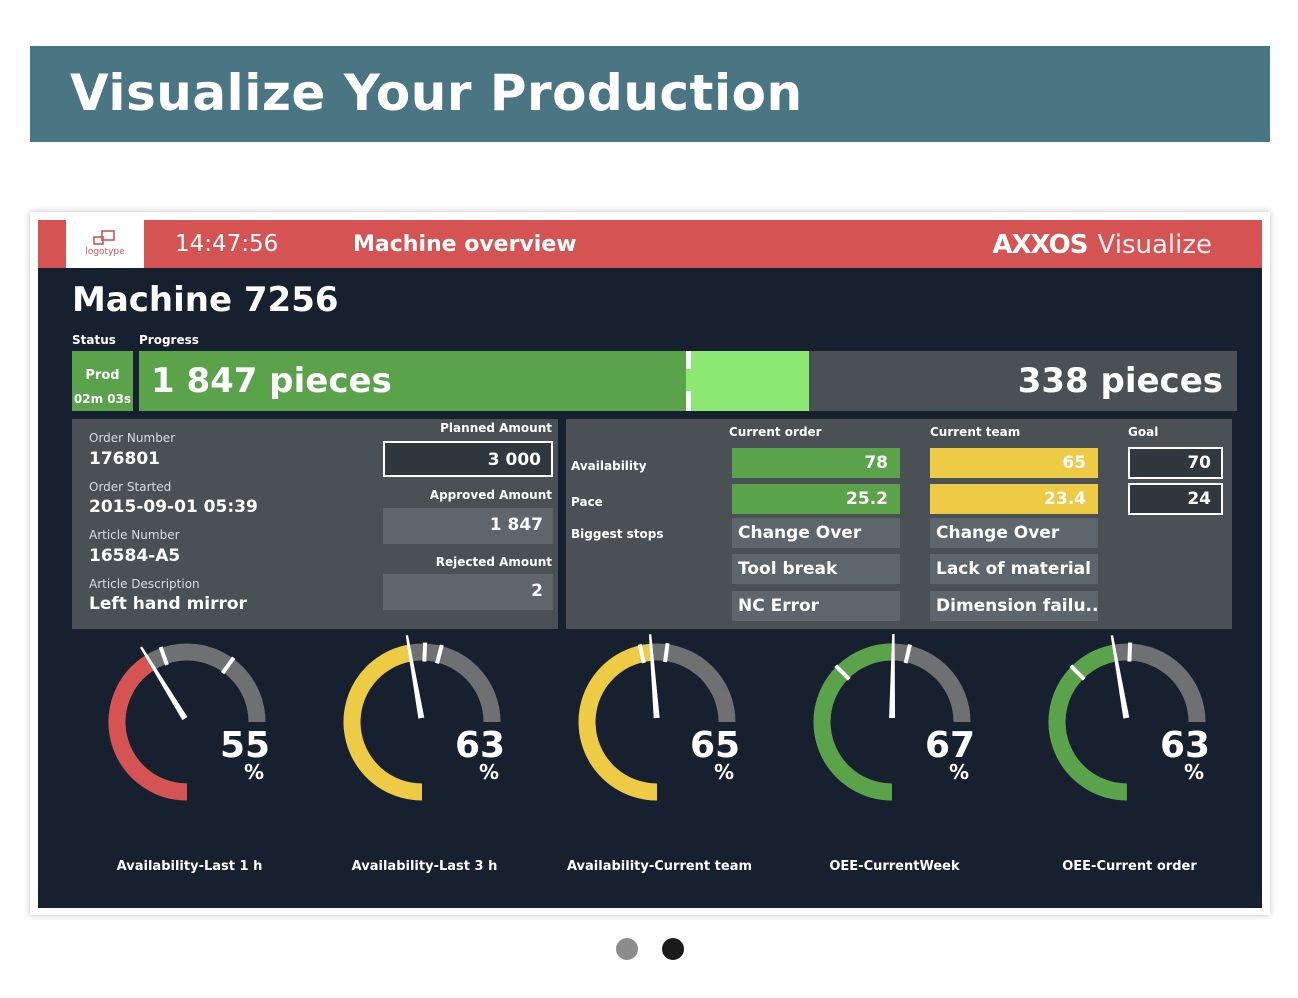  What do you see at coordinates (1014, 569) in the screenshot?
I see `team-stop-item: Lack of material` at bounding box center [1014, 569].